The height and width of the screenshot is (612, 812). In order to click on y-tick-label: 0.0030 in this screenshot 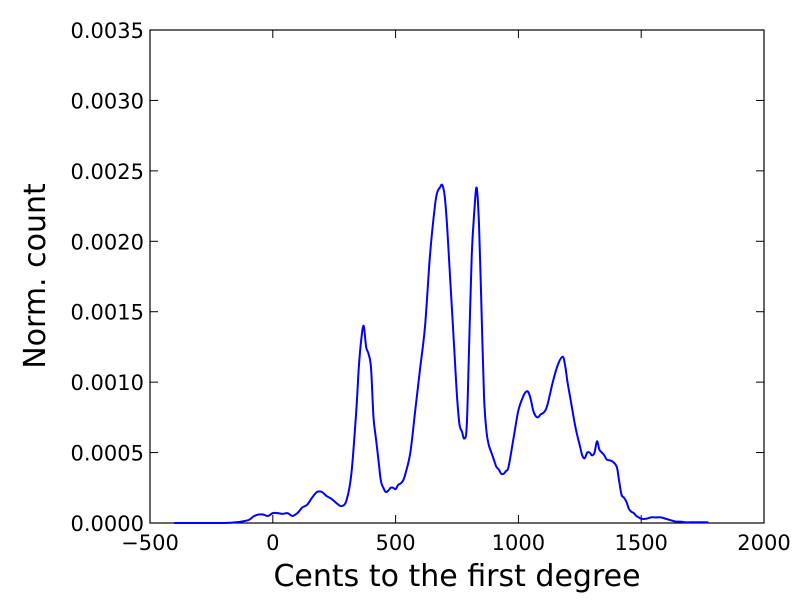, I will do `click(107, 101)`.